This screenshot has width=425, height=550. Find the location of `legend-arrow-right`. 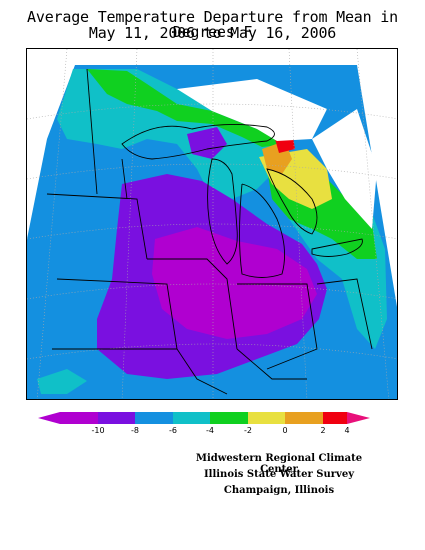

legend-arrow-right is located at coordinates (358, 418).